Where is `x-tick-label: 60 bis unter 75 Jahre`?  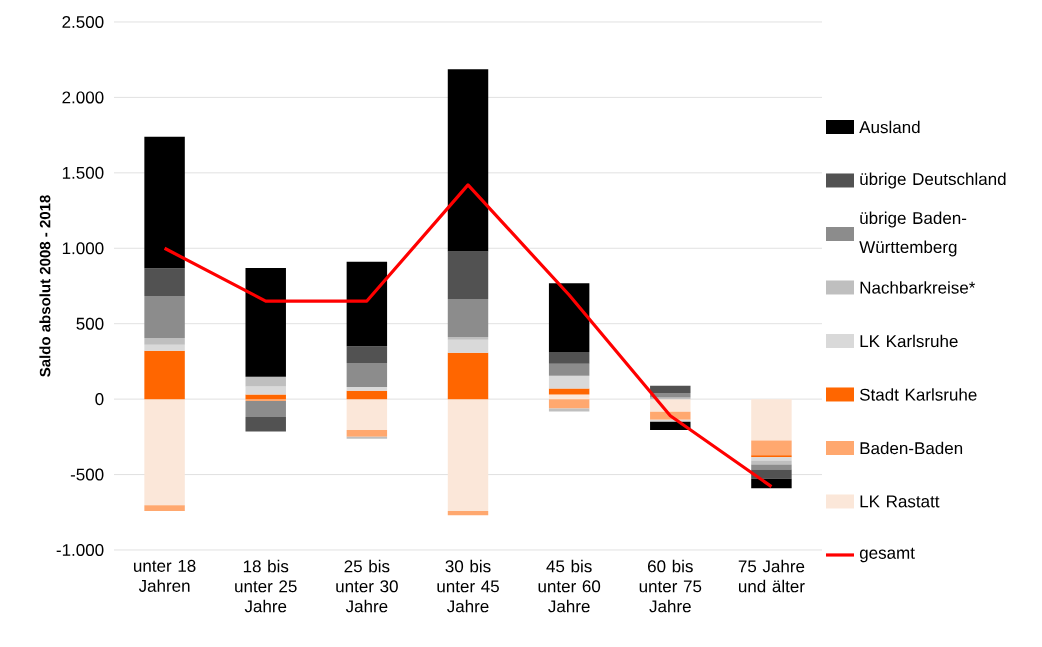
x-tick-label: 60 bis unter 75 Jahre is located at coordinates (670, 586).